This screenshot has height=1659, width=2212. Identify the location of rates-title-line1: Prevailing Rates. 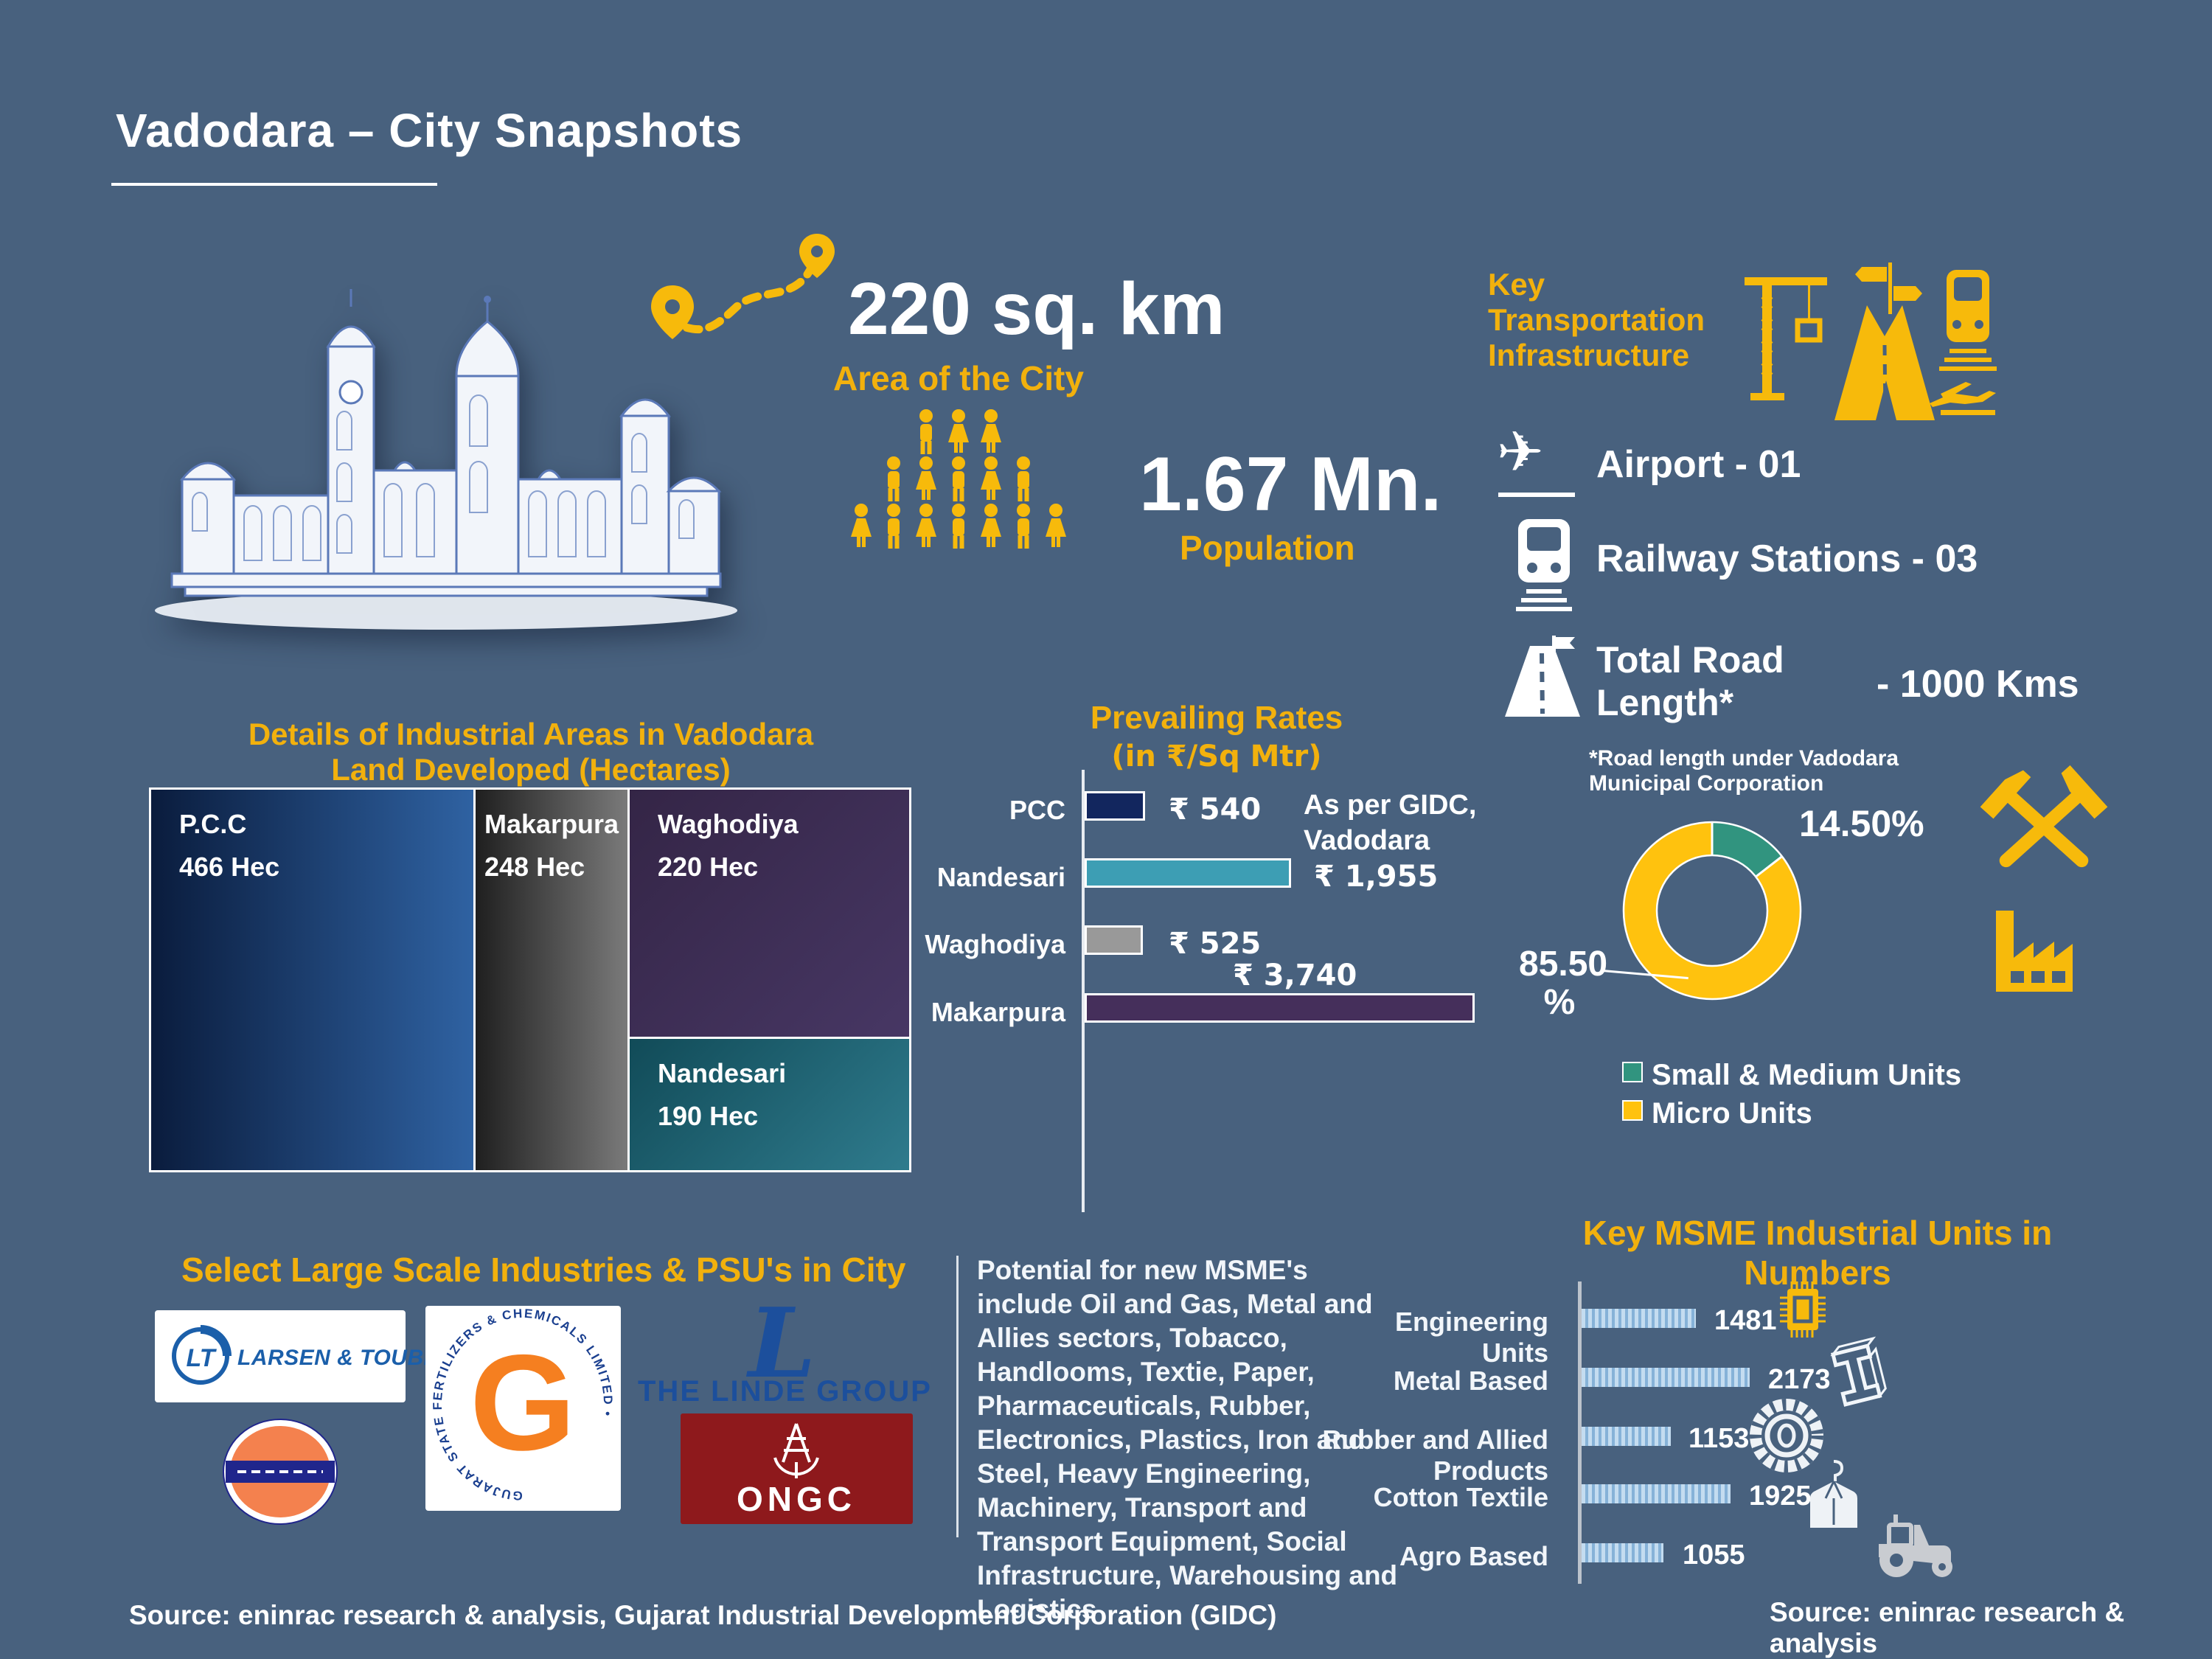
(1216, 718).